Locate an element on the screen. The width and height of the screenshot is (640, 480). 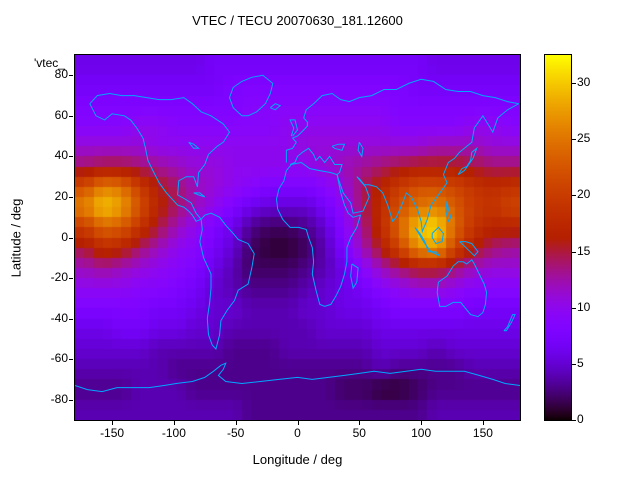
y-tick-label: 60 is located at coordinates (61, 114).